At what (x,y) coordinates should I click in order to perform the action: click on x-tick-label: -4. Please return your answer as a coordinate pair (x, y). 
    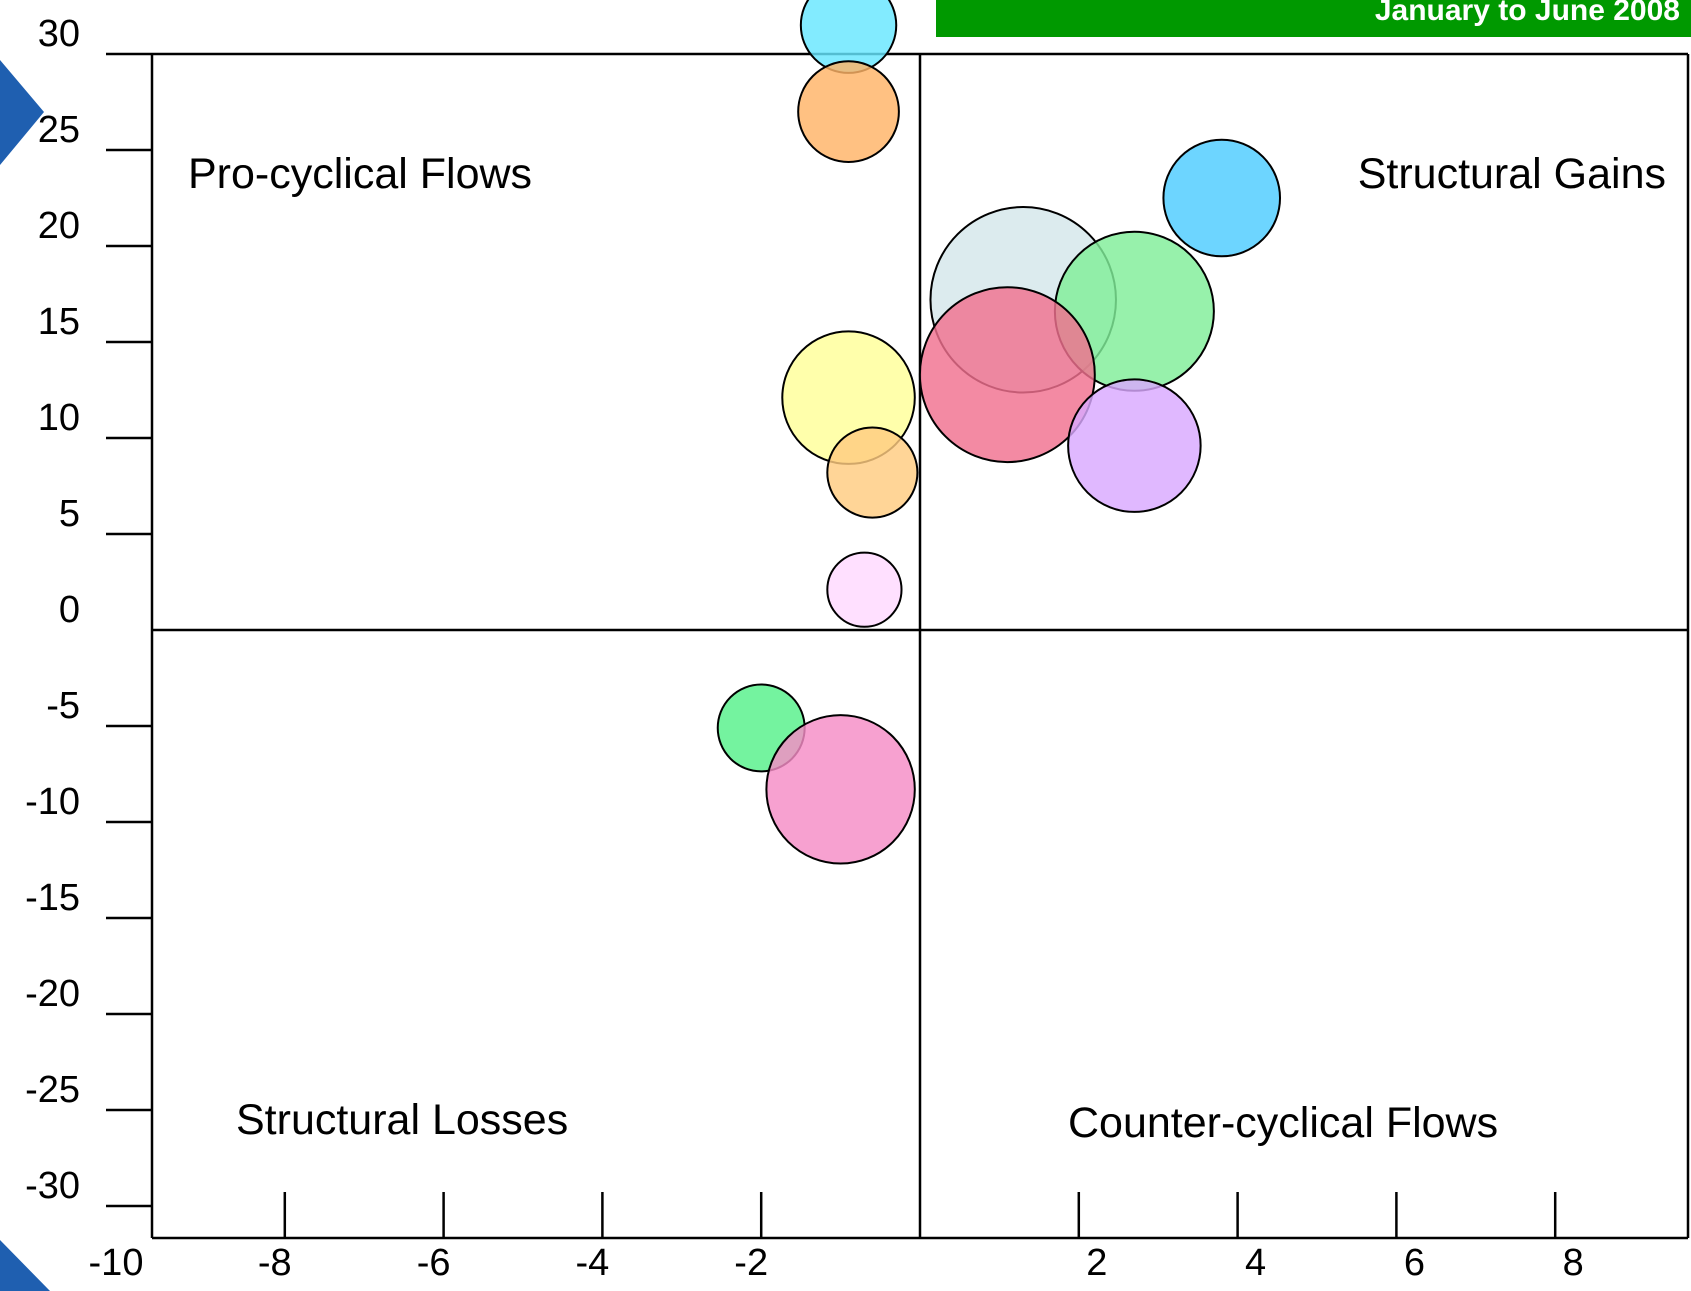
    Looking at the image, I should click on (593, 1263).